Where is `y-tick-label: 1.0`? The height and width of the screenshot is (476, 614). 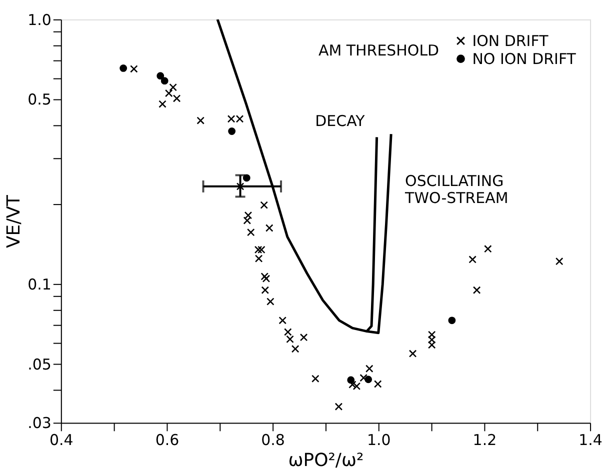
y-tick-label: 1.0 is located at coordinates (40, 19).